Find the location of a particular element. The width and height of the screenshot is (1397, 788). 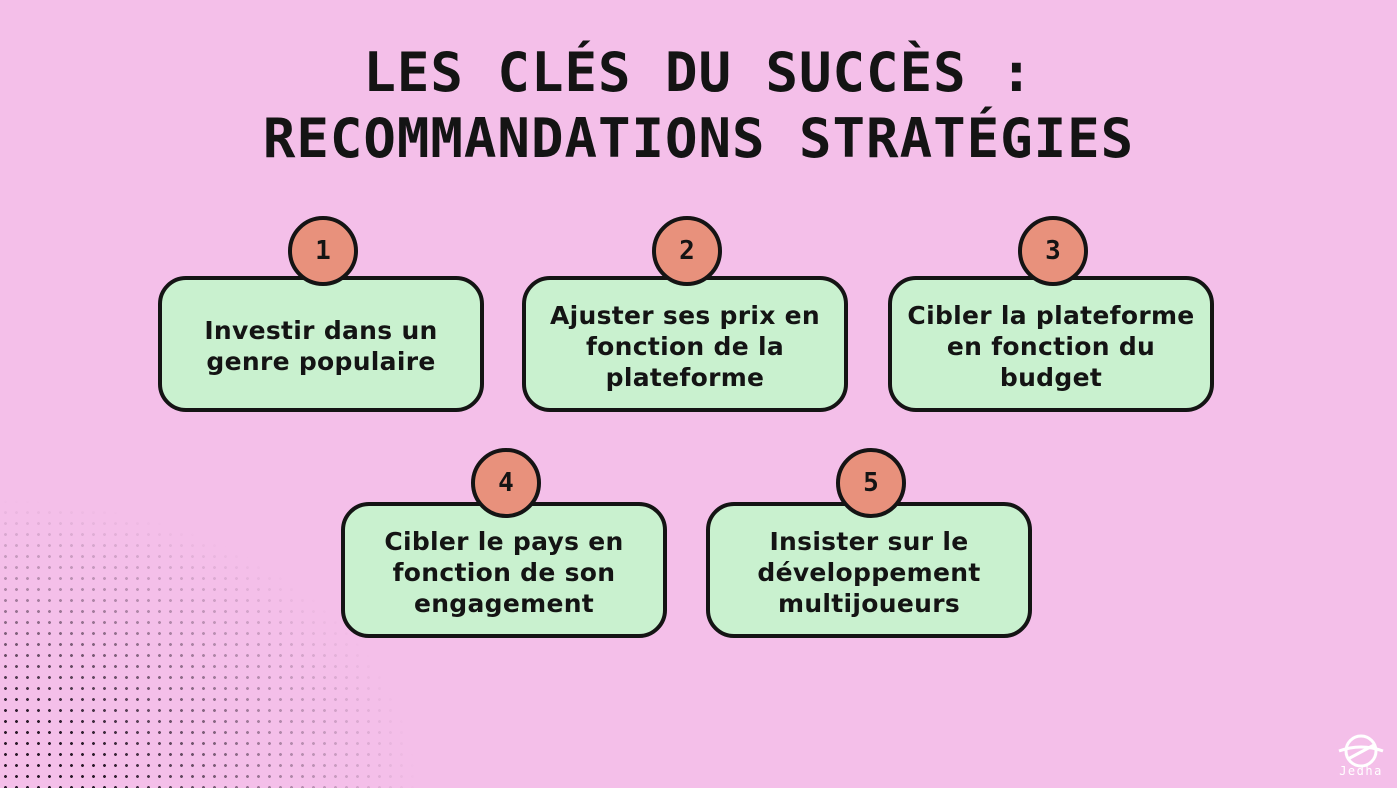

step-number-badge-2: 2 is located at coordinates (687, 251).